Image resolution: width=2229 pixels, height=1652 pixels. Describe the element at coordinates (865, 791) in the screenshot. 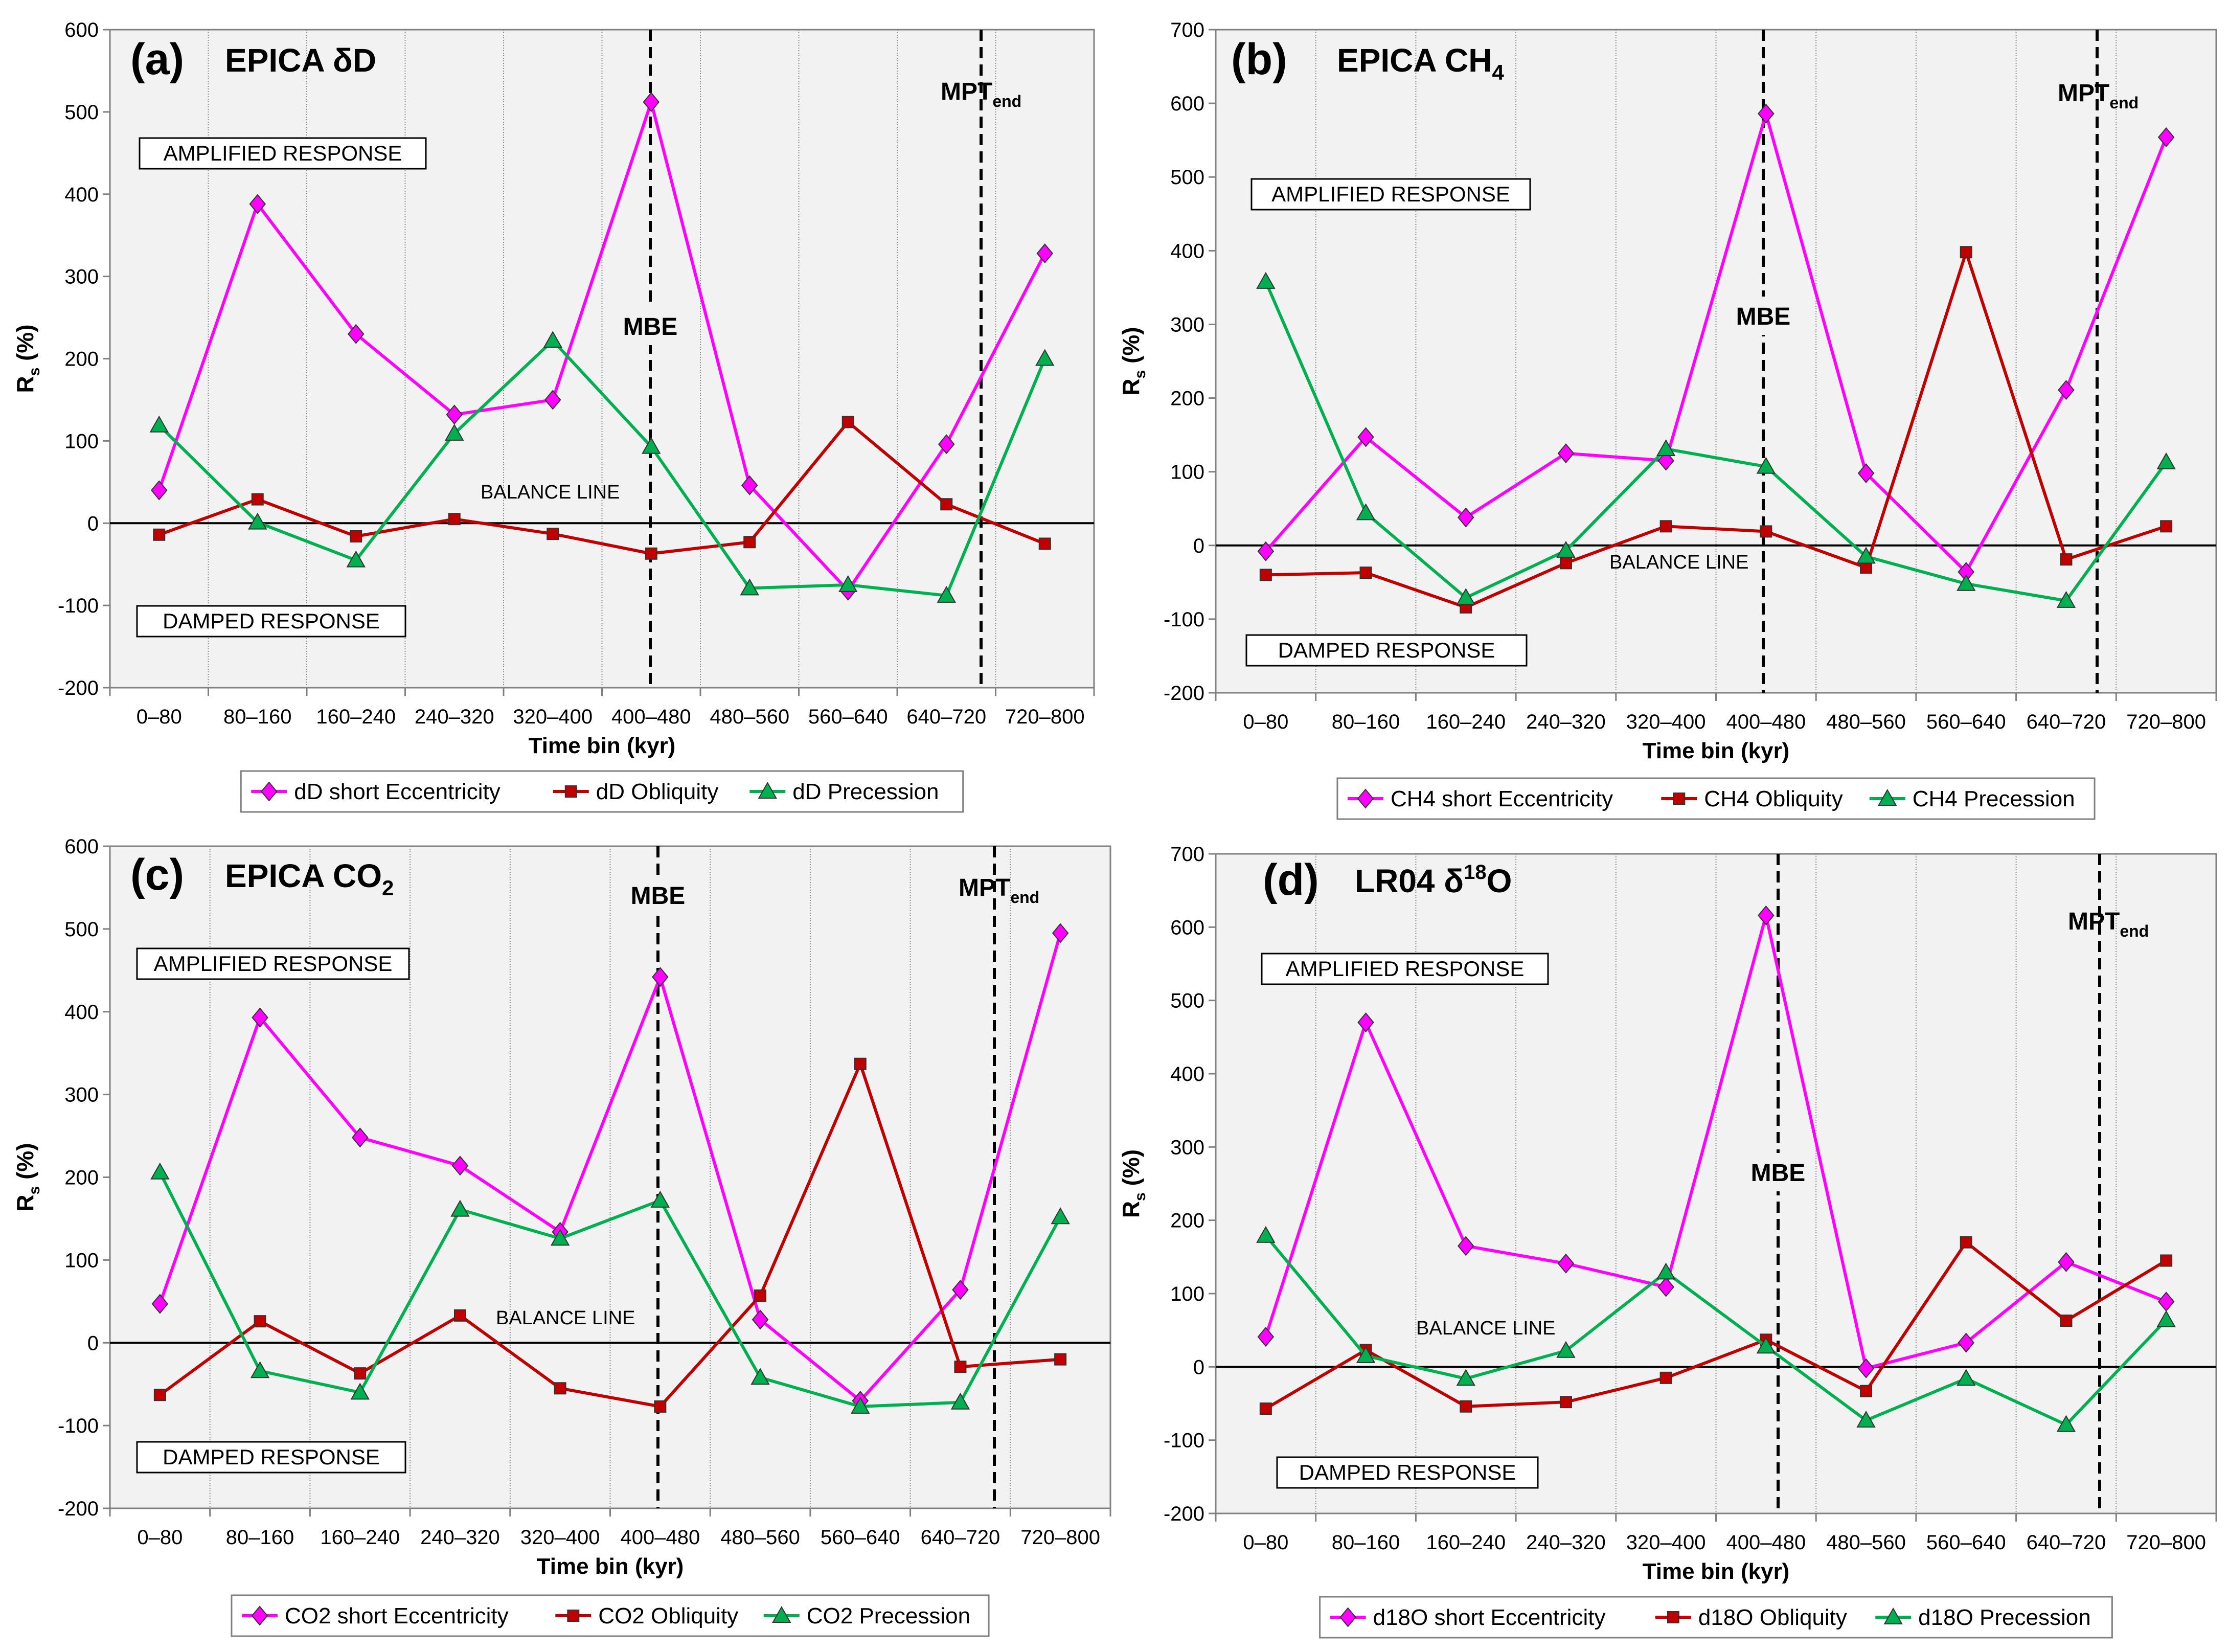

I see `legend-entry: dD Precession` at that location.